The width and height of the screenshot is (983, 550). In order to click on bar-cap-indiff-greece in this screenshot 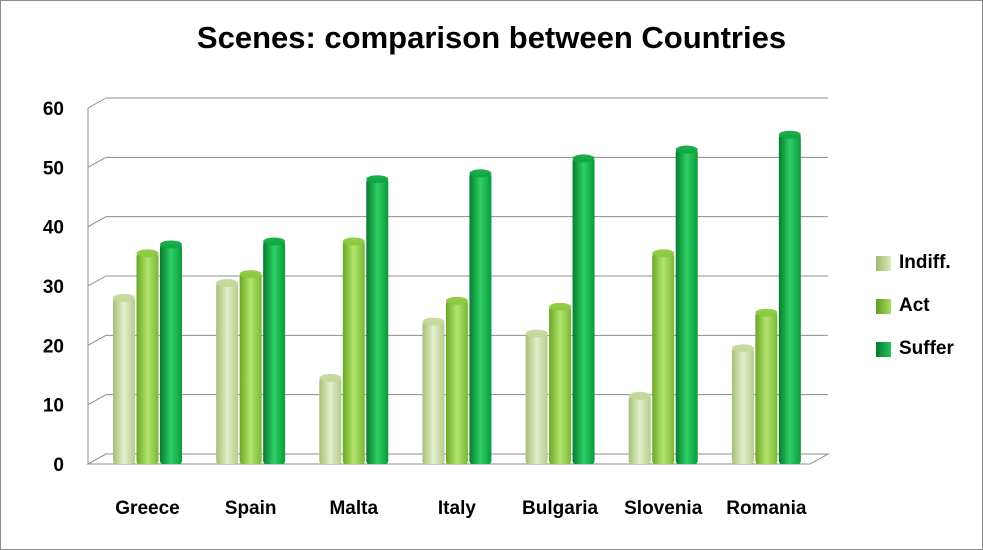, I will do `click(124, 297)`.